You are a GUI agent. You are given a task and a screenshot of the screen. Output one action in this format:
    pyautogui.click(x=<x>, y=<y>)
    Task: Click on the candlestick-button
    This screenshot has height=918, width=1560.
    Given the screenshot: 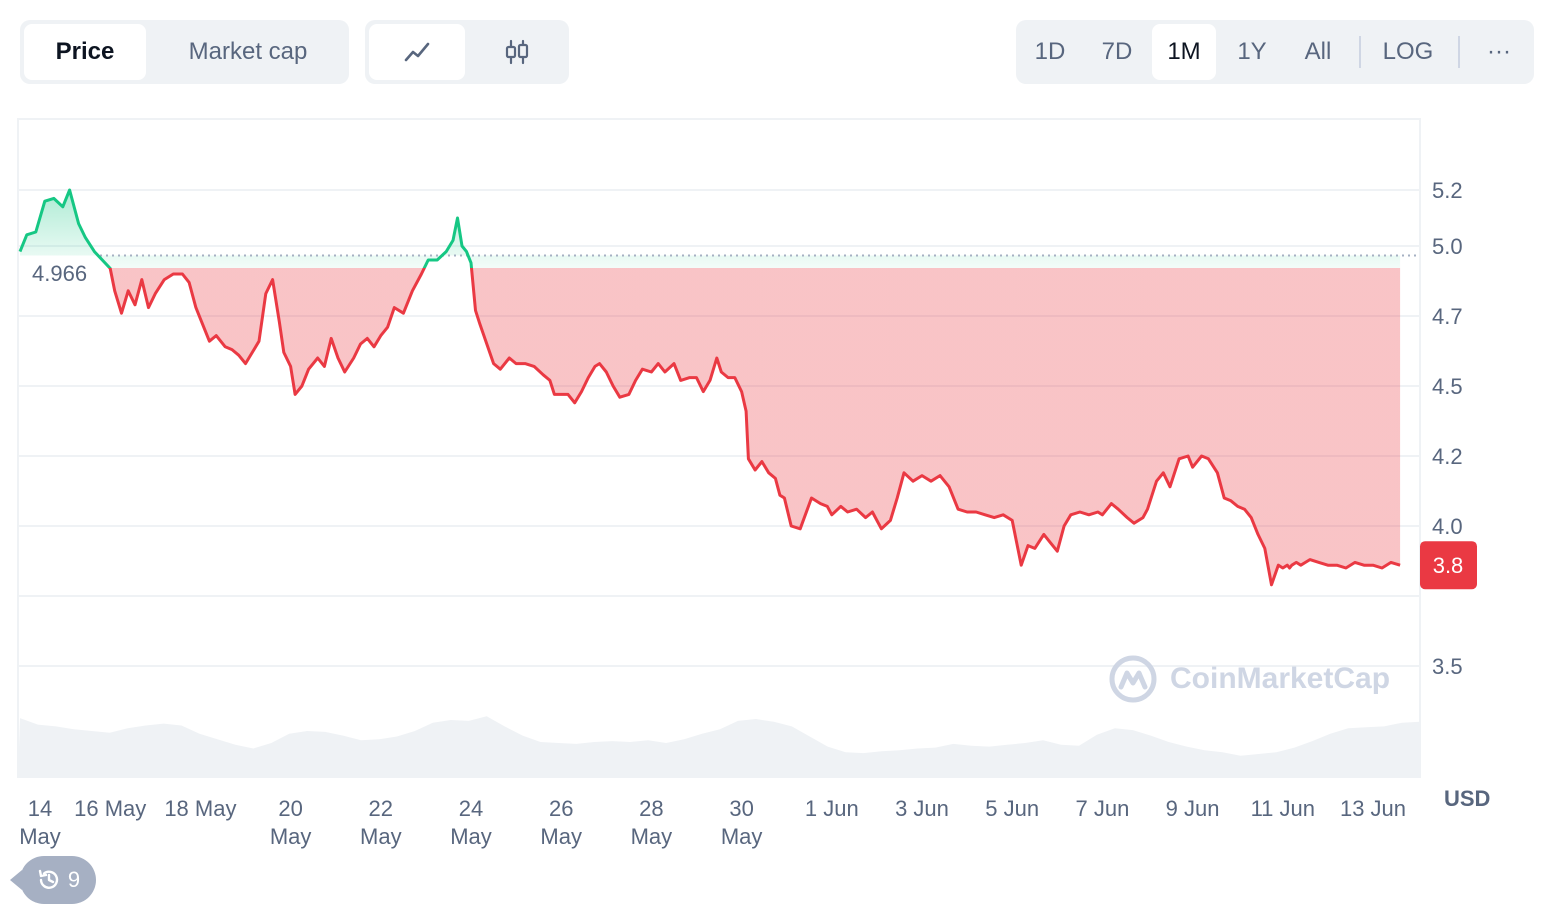 What is the action you would take?
    pyautogui.click(x=517, y=52)
    